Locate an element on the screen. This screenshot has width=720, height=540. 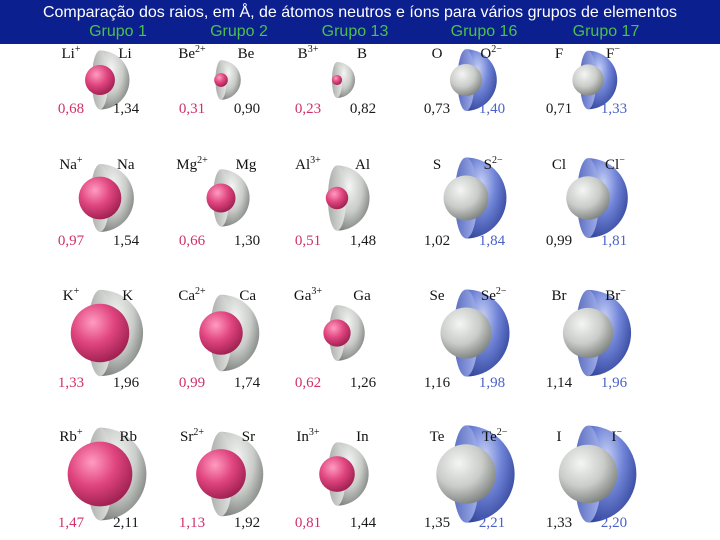
atom-s-sphere is located at coordinates (466, 198).